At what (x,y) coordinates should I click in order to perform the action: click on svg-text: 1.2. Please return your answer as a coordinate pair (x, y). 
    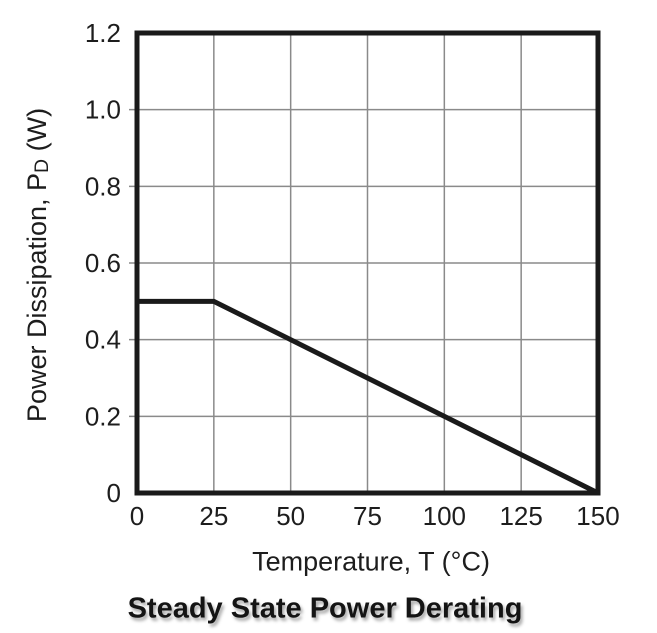
    Looking at the image, I should click on (103, 33).